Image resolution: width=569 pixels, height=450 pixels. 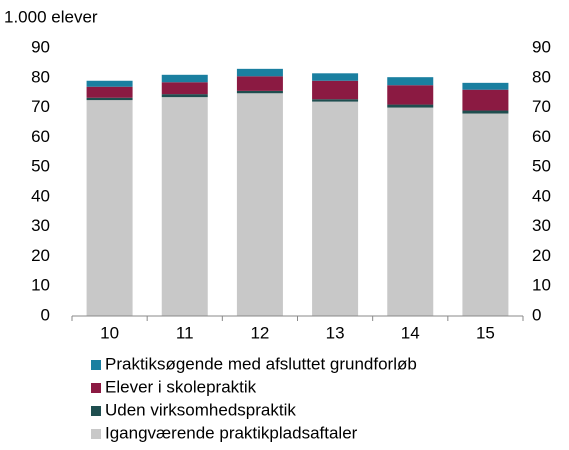 I want to click on x-tick-label: 10, so click(x=109, y=332).